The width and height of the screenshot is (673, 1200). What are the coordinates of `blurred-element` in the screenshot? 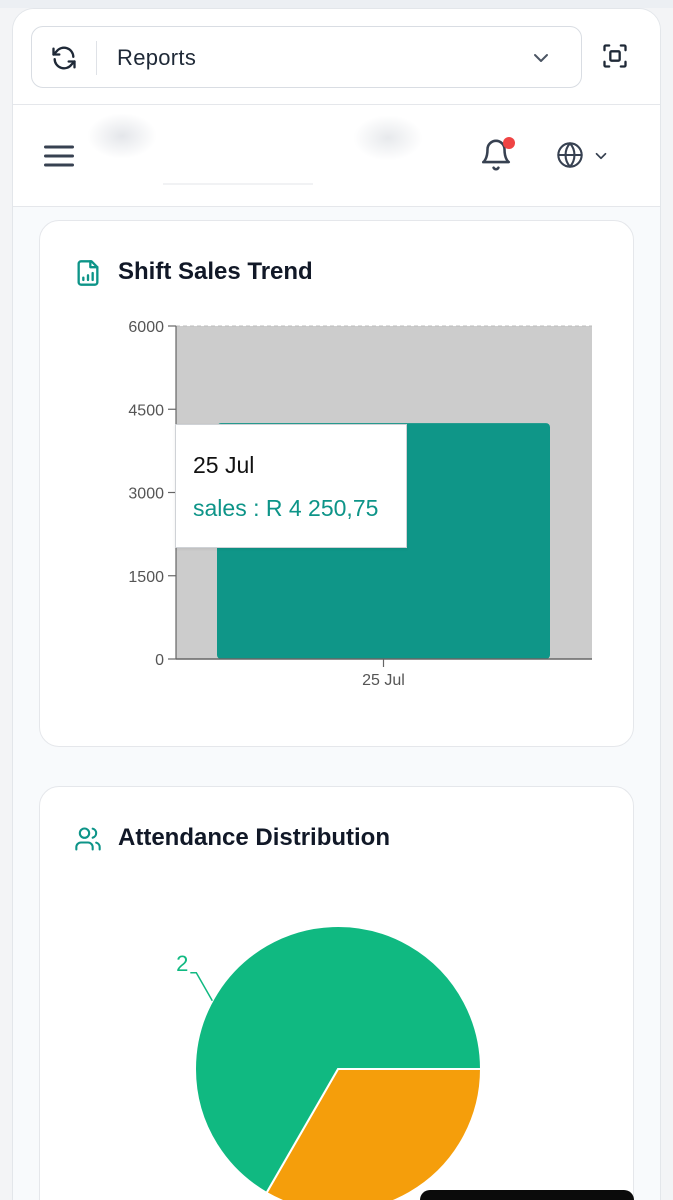 It's located at (388, 138).